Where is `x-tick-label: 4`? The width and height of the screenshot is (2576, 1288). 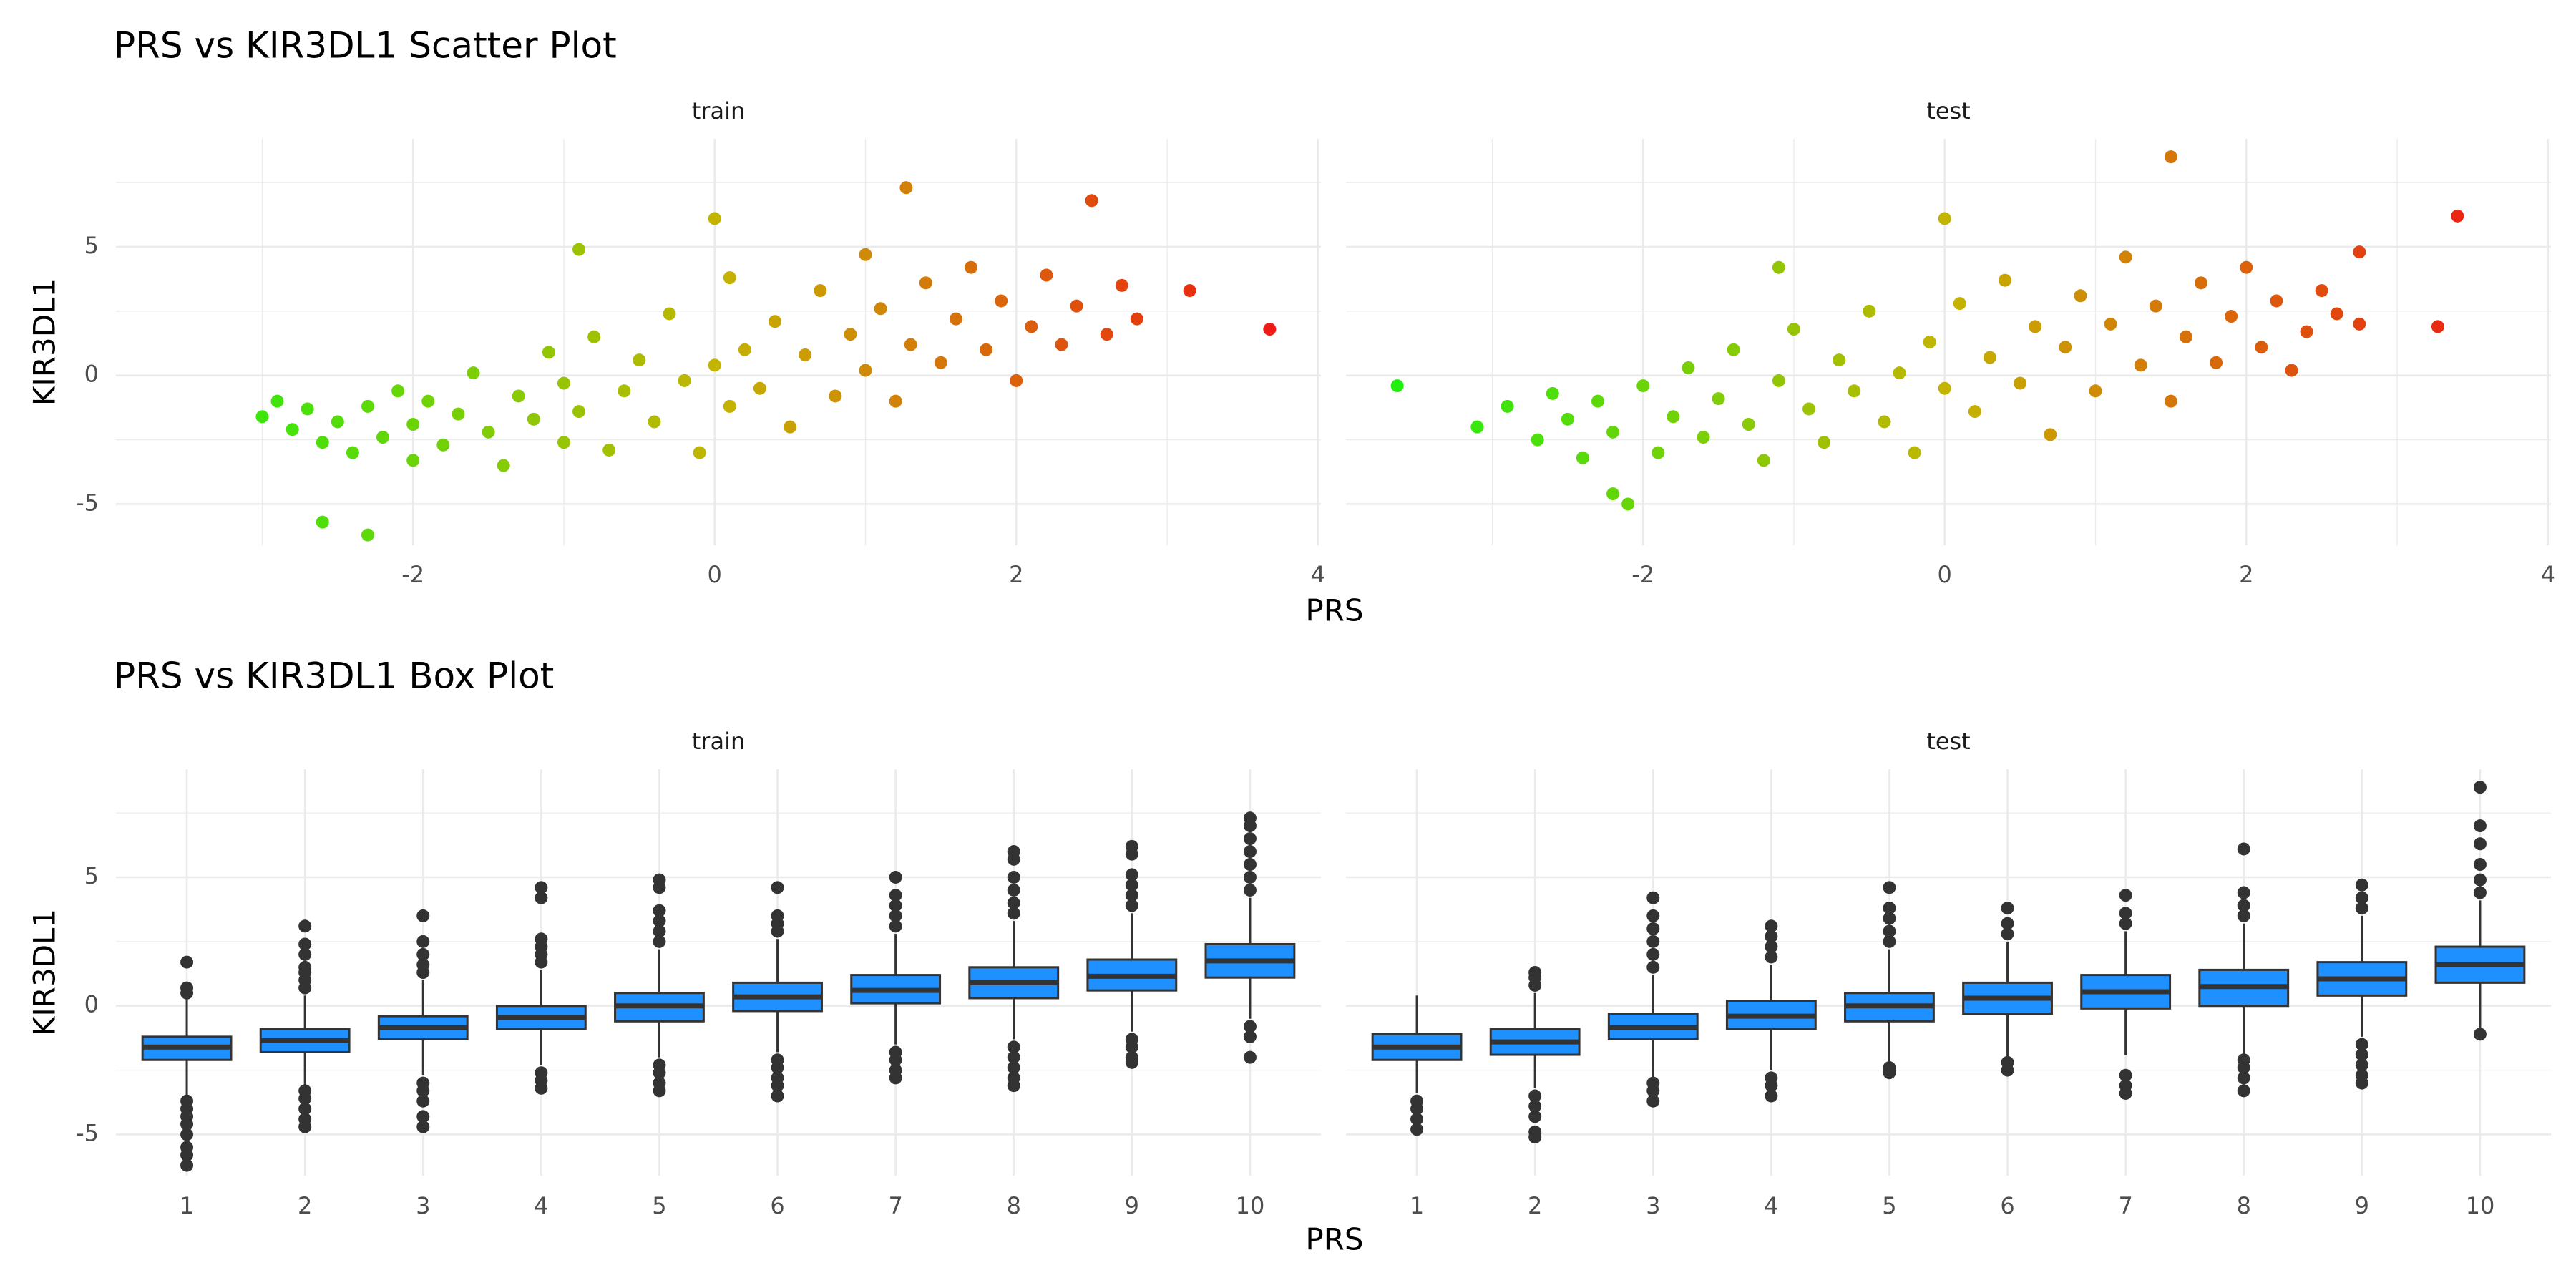 x-tick-label: 4 is located at coordinates (541, 1205).